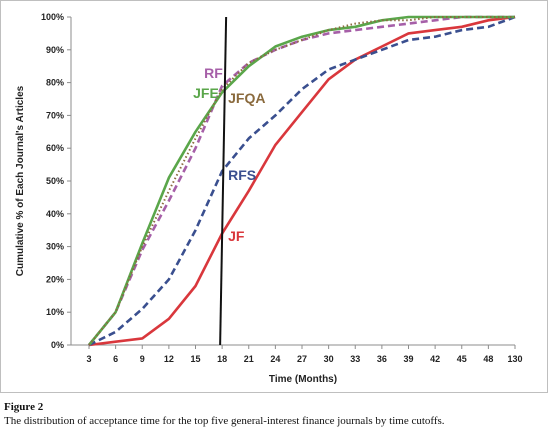 The image size is (550, 433). What do you see at coordinates (303, 379) in the screenshot?
I see `x-axis-title: Time (Months)` at bounding box center [303, 379].